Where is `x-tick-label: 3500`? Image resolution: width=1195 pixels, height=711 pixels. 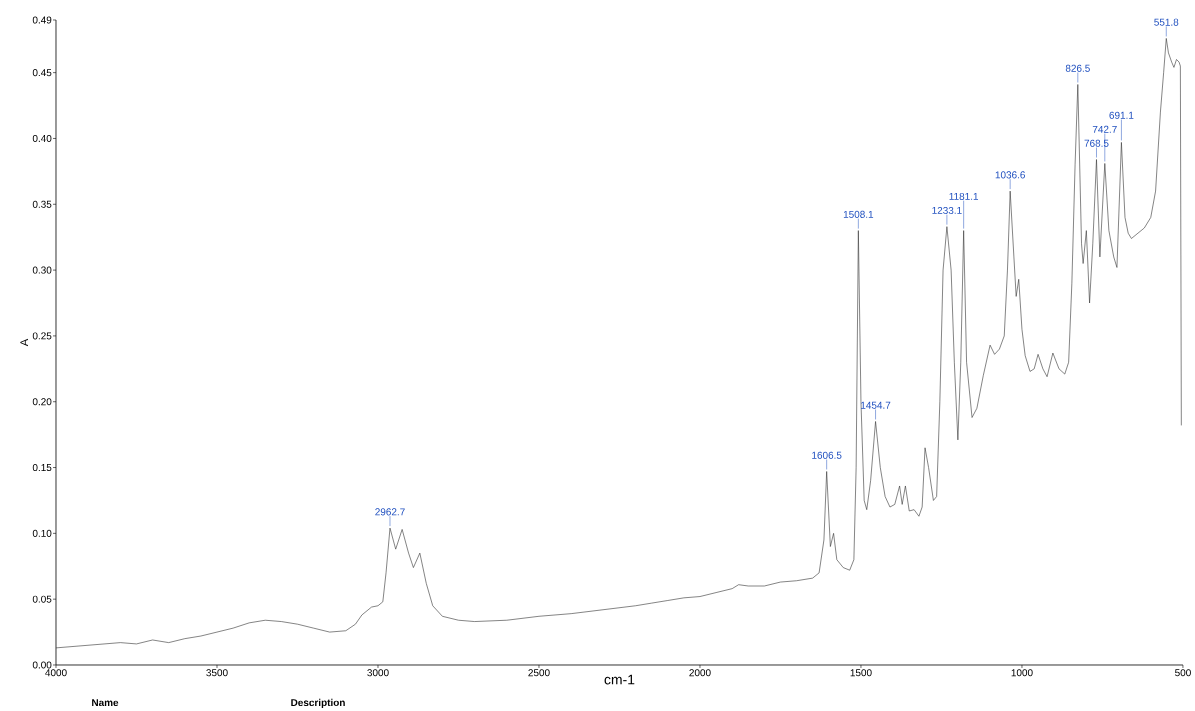
x-tick-label: 3500 is located at coordinates (217, 673).